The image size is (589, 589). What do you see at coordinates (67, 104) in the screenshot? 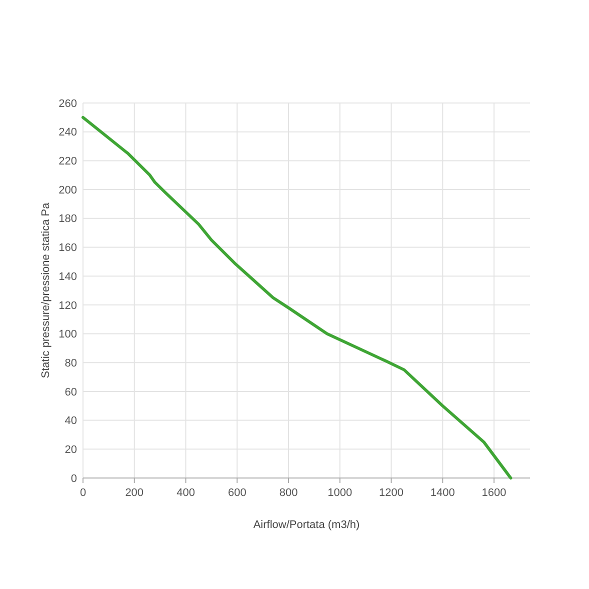
I see `y-tick-label: 260` at bounding box center [67, 104].